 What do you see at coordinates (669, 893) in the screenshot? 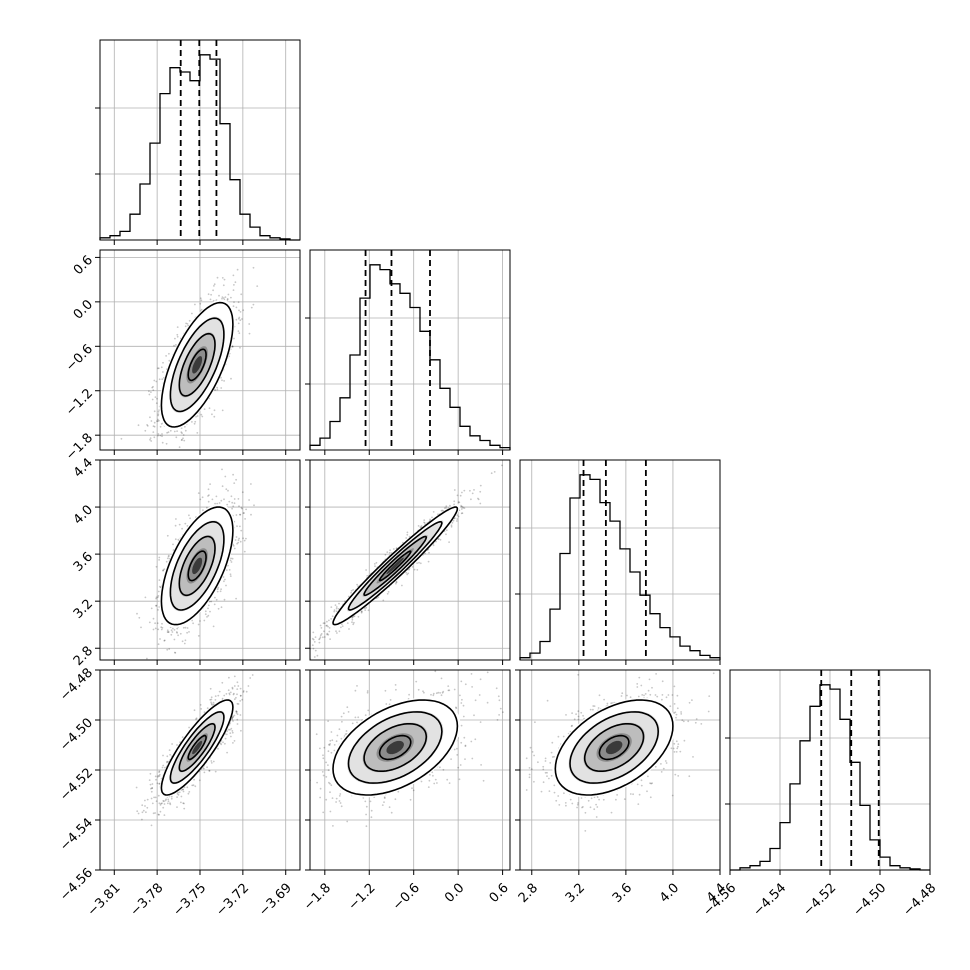
I see `x-tick-label: 4.0` at bounding box center [669, 893].